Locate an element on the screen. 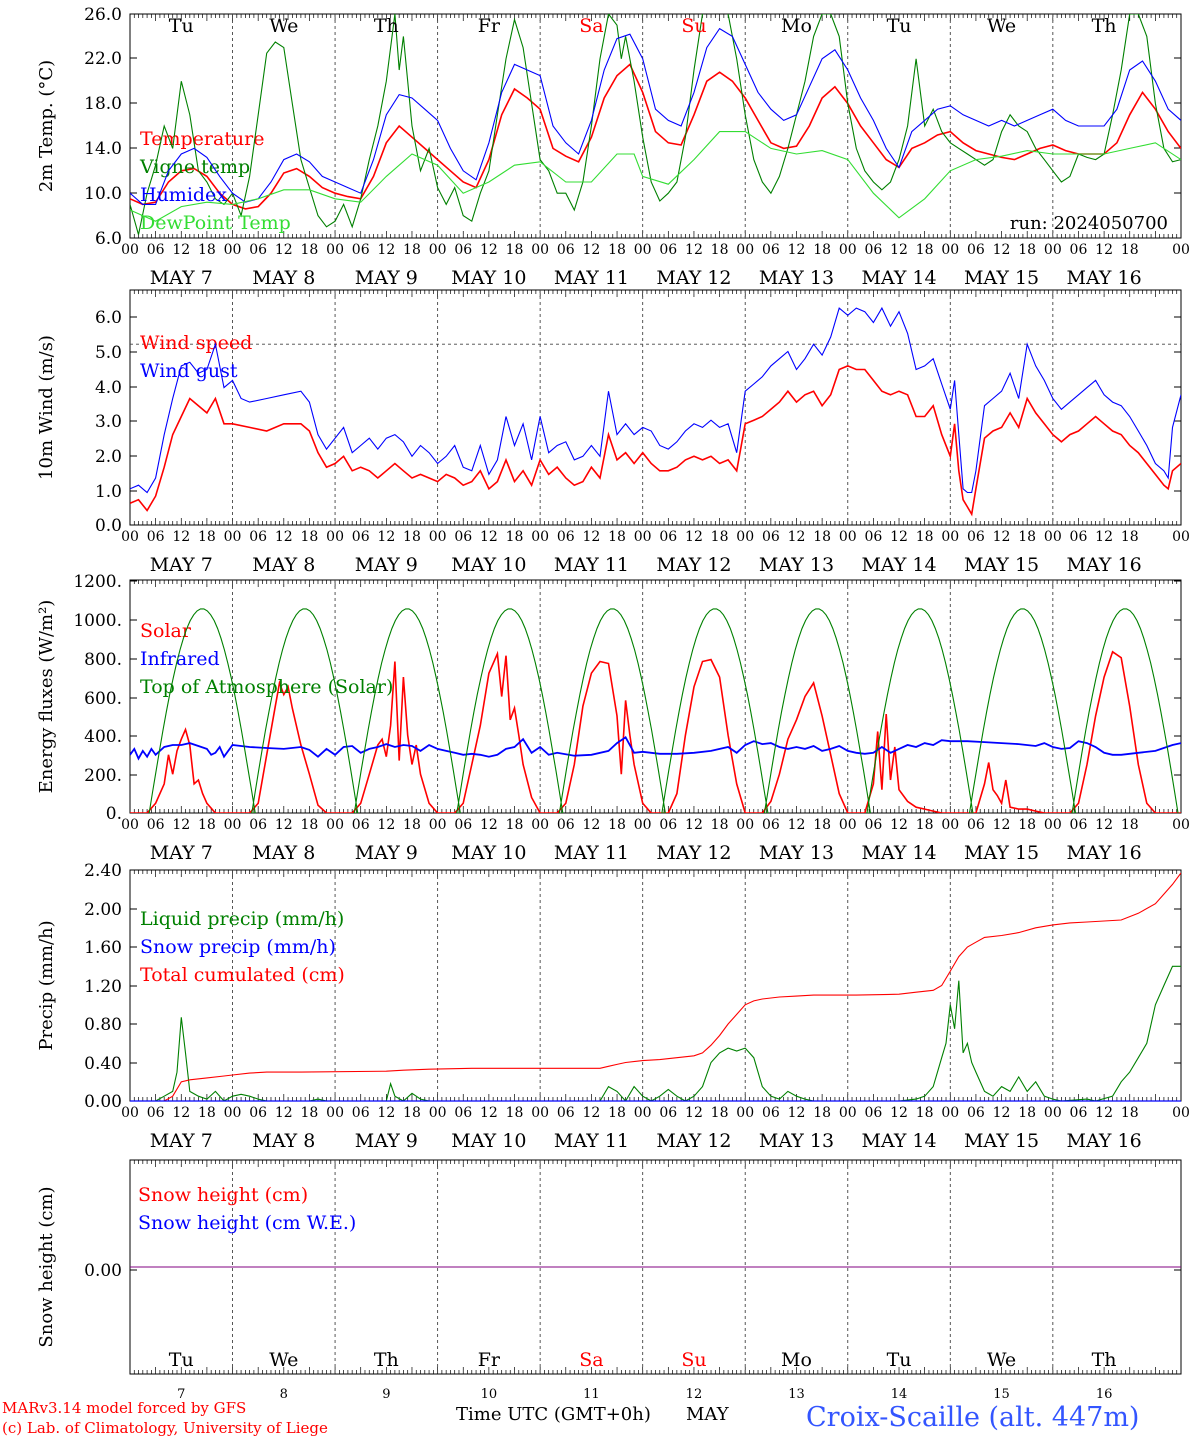 This screenshot has height=1440, width=1194. y-tick-label: 2.0 is located at coordinates (108, 457).